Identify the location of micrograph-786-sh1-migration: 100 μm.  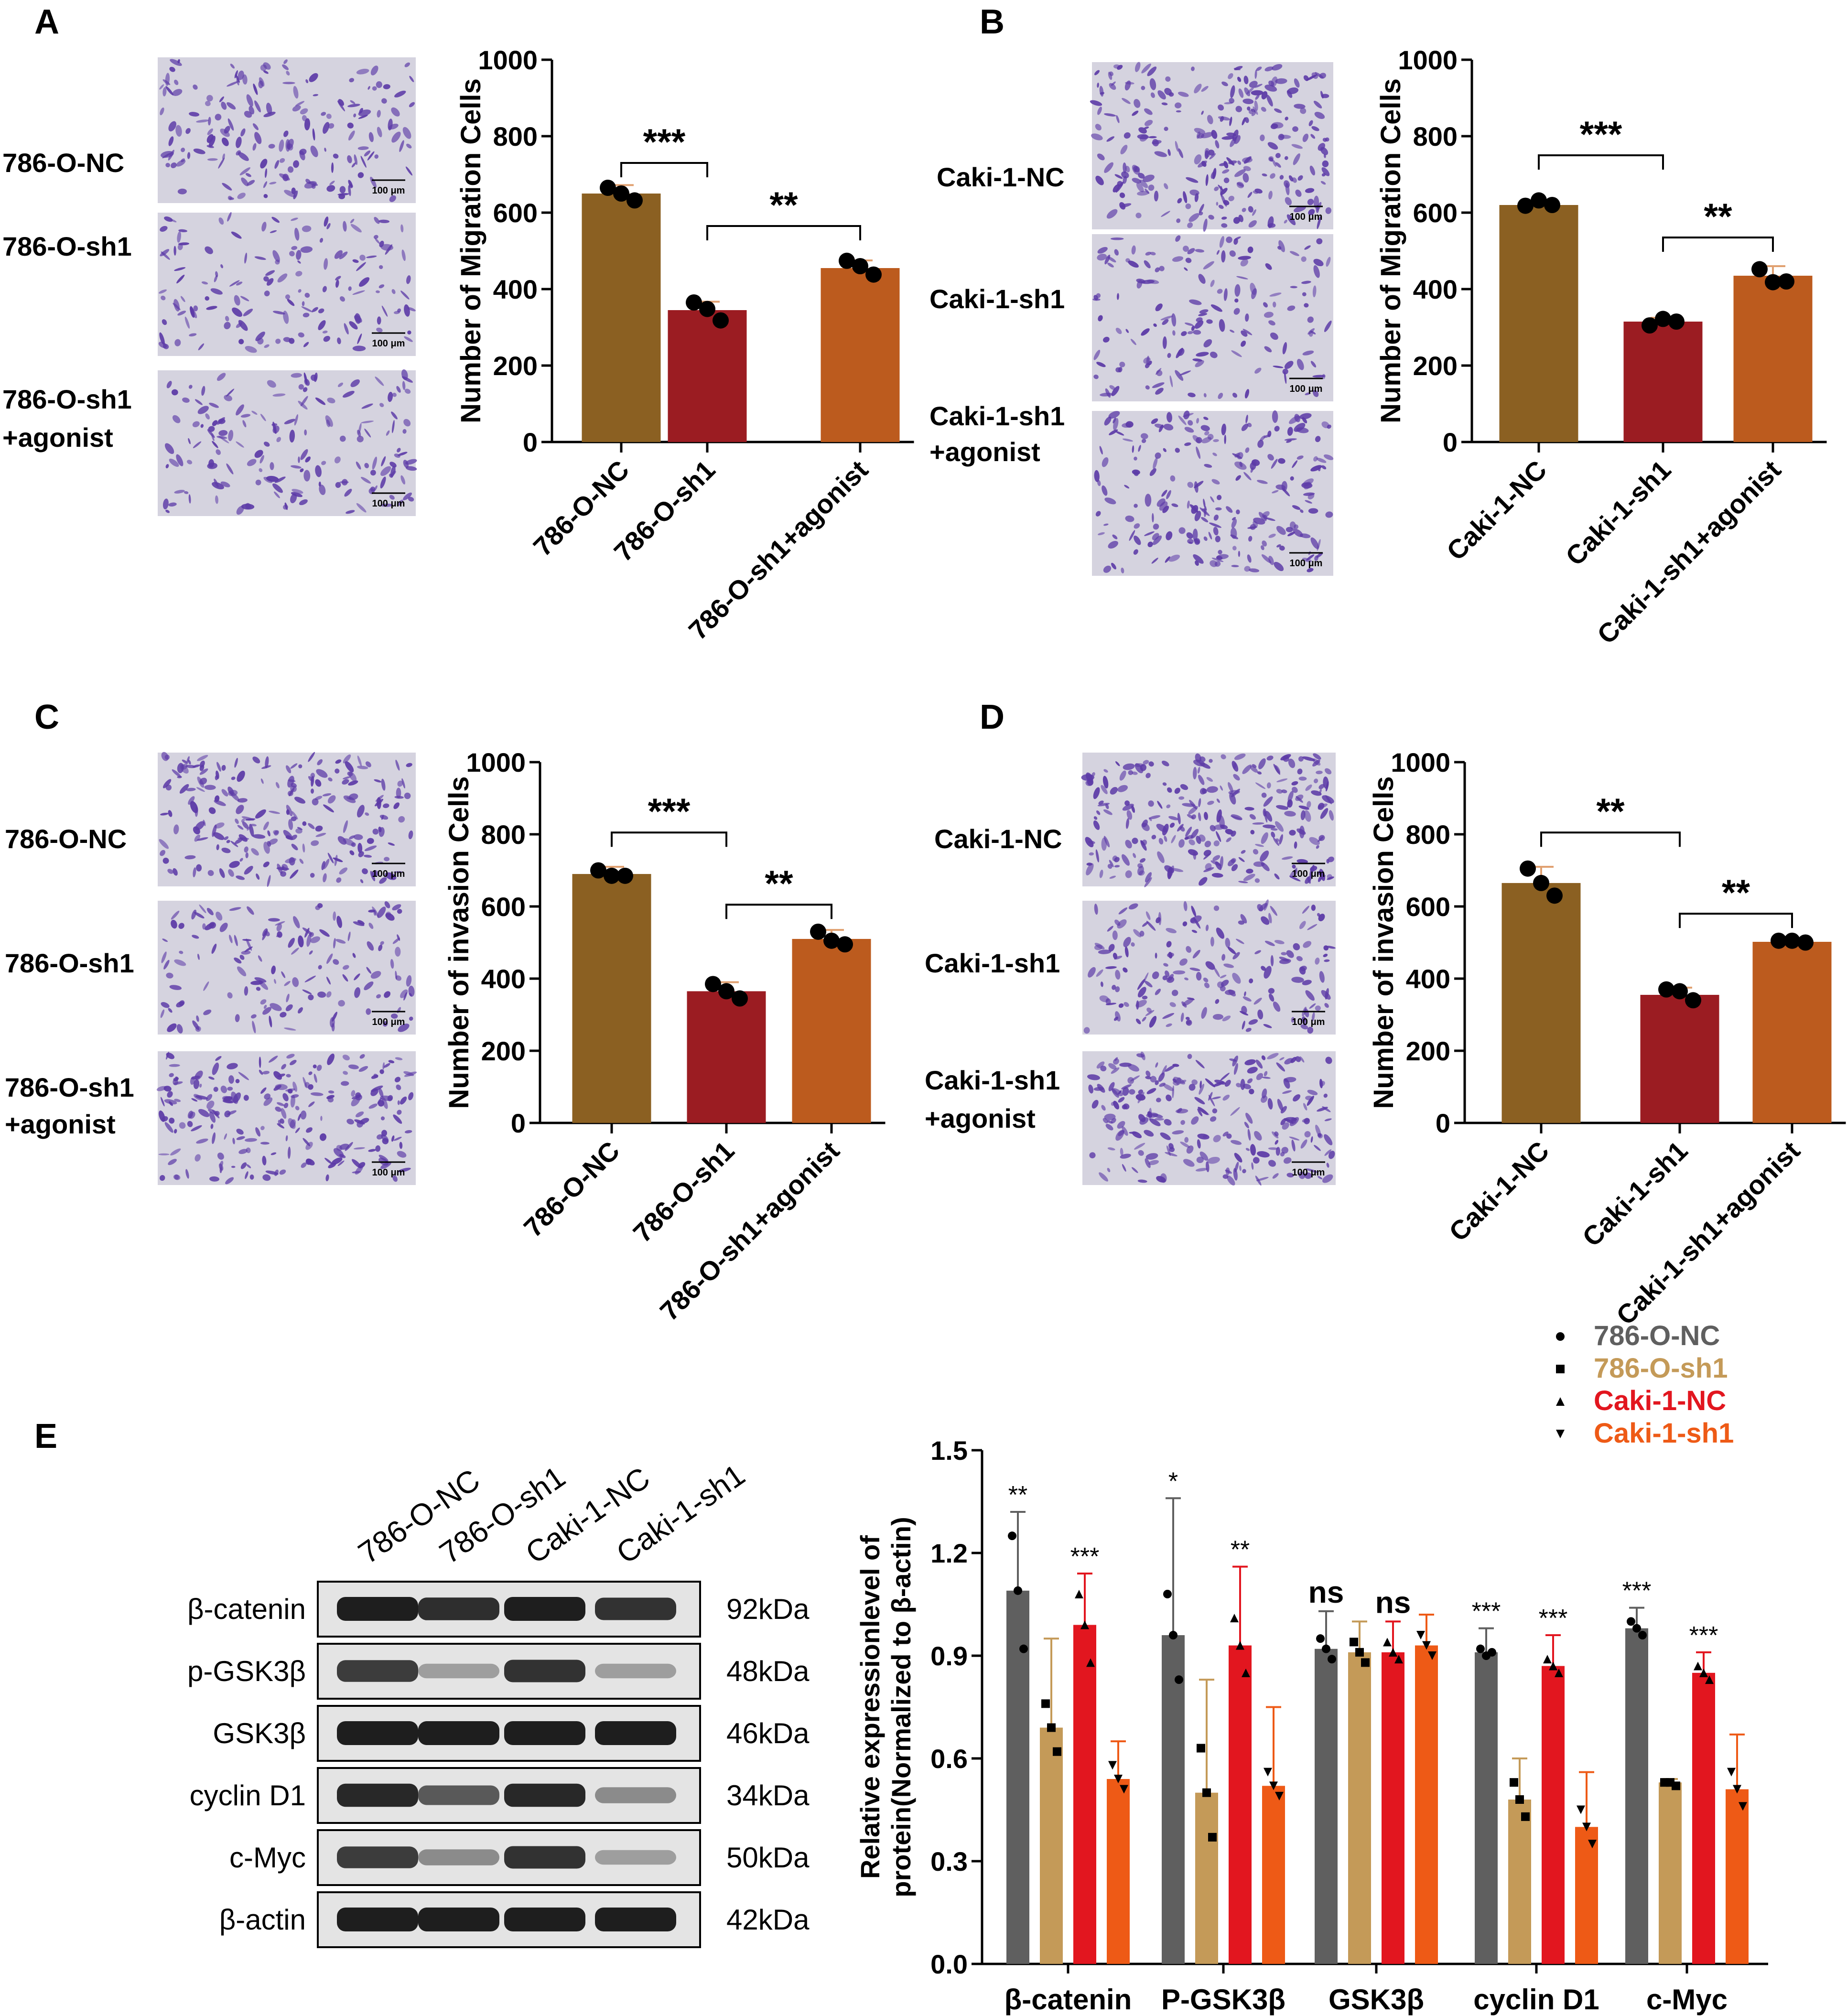
(287, 284).